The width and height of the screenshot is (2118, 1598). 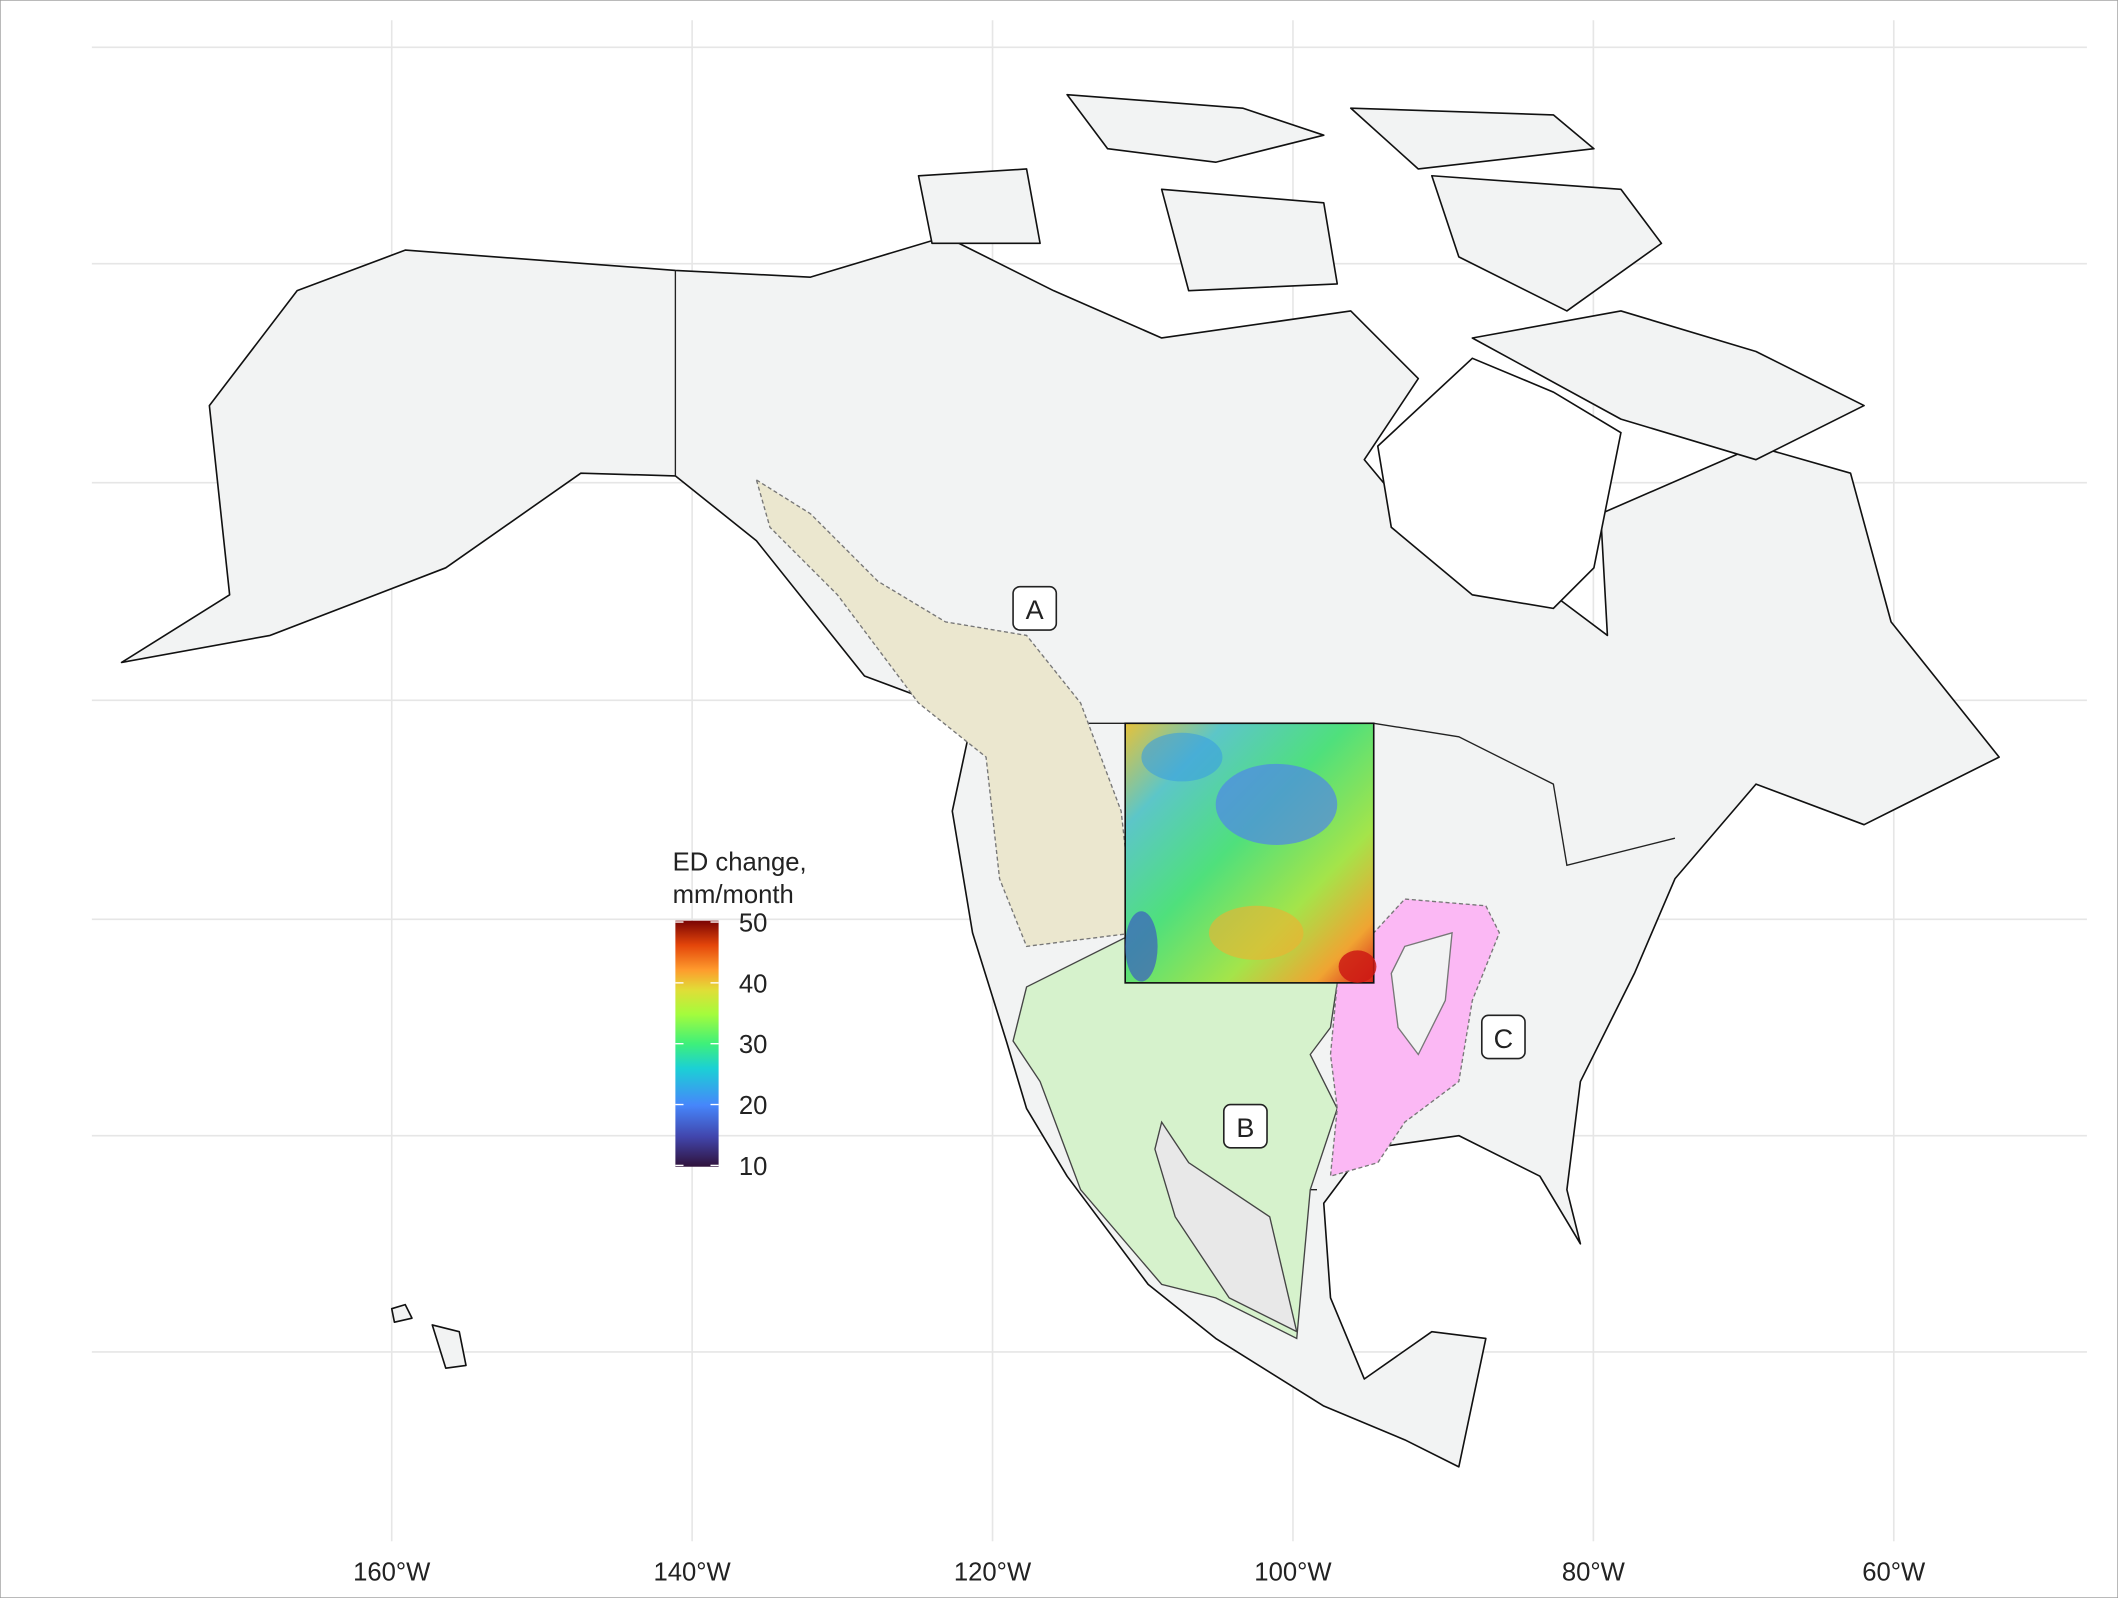 What do you see at coordinates (1293, 1572) in the screenshot?
I see `x-tick-label: 100°W` at bounding box center [1293, 1572].